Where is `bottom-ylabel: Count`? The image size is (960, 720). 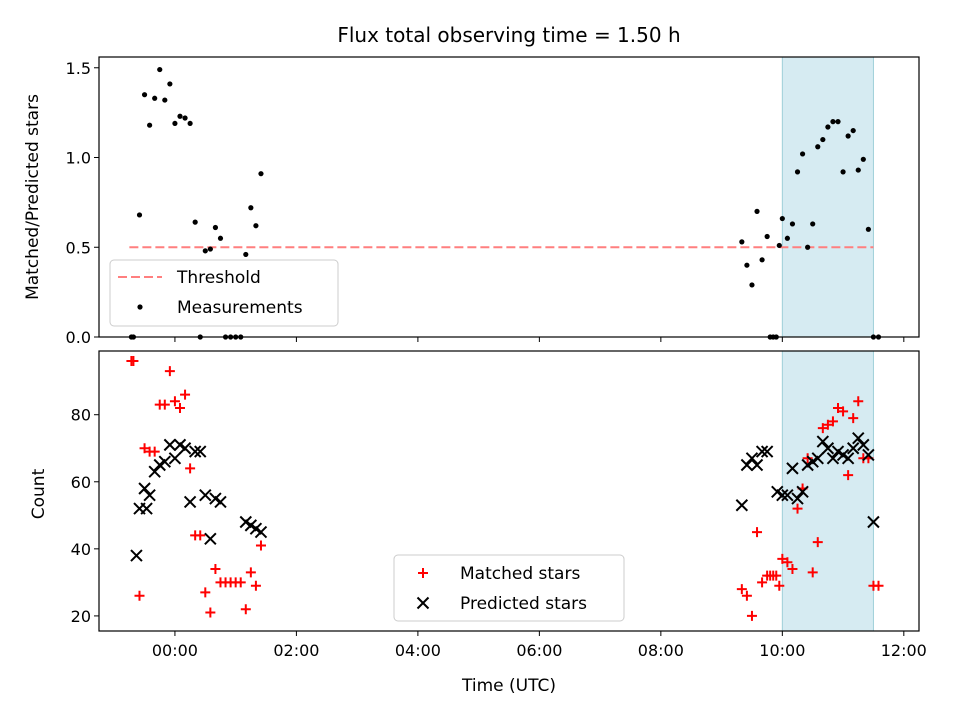 bottom-ylabel: Count is located at coordinates (39, 493).